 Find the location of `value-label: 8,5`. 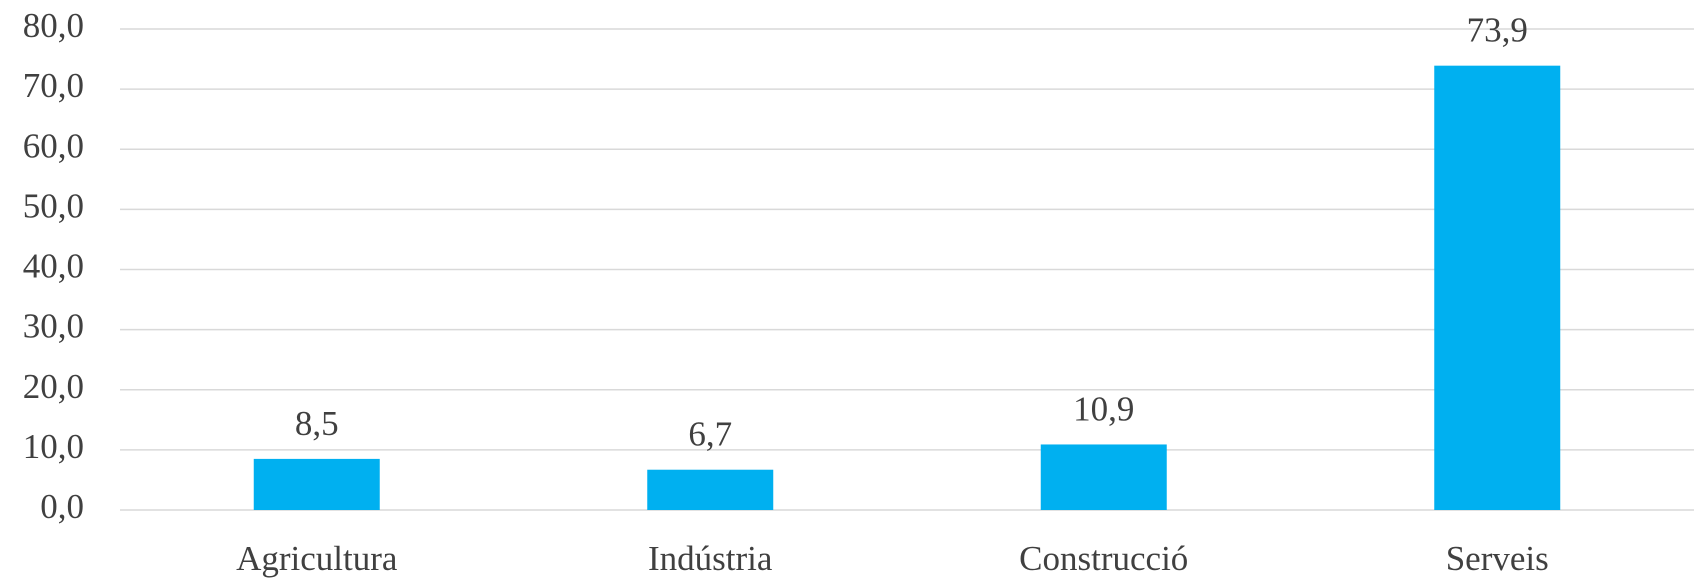

value-label: 8,5 is located at coordinates (317, 423).